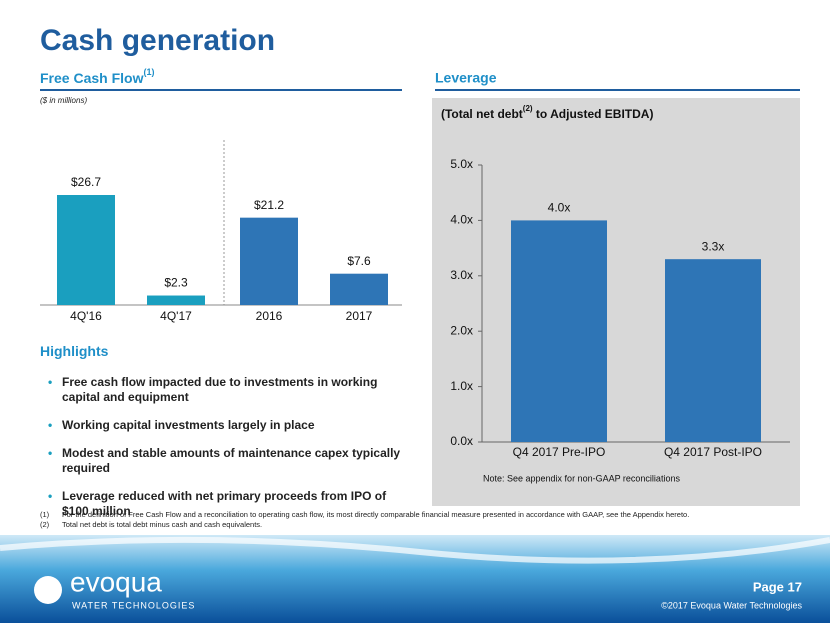  I want to click on y-tick-label: 2.0x, so click(461, 330).